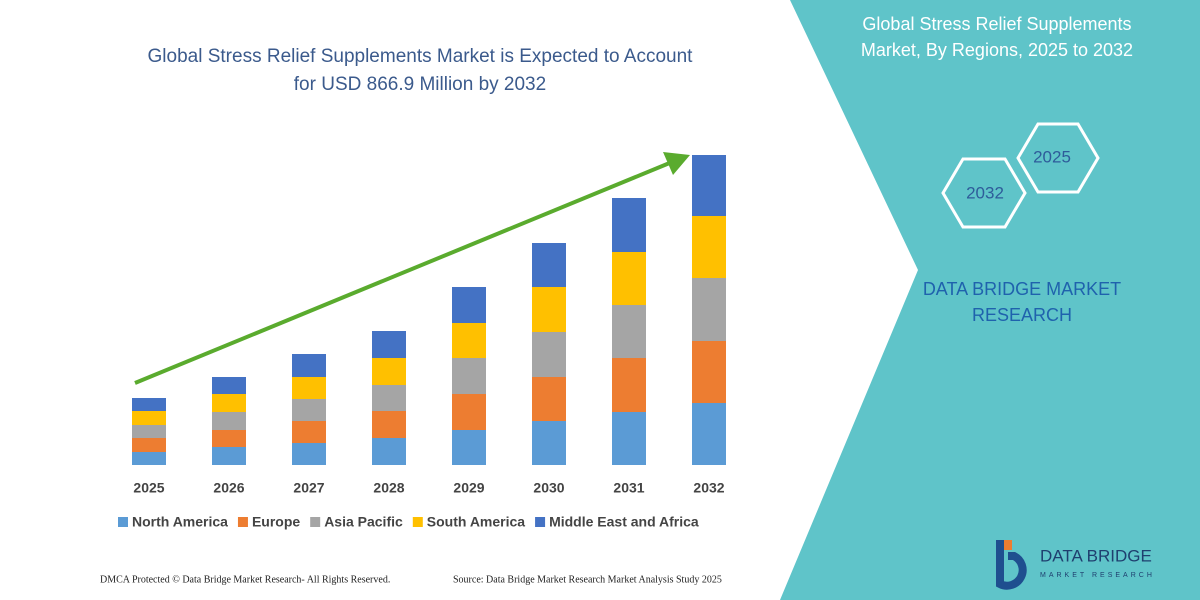  I want to click on x-tick-label: 2025, so click(148, 488).